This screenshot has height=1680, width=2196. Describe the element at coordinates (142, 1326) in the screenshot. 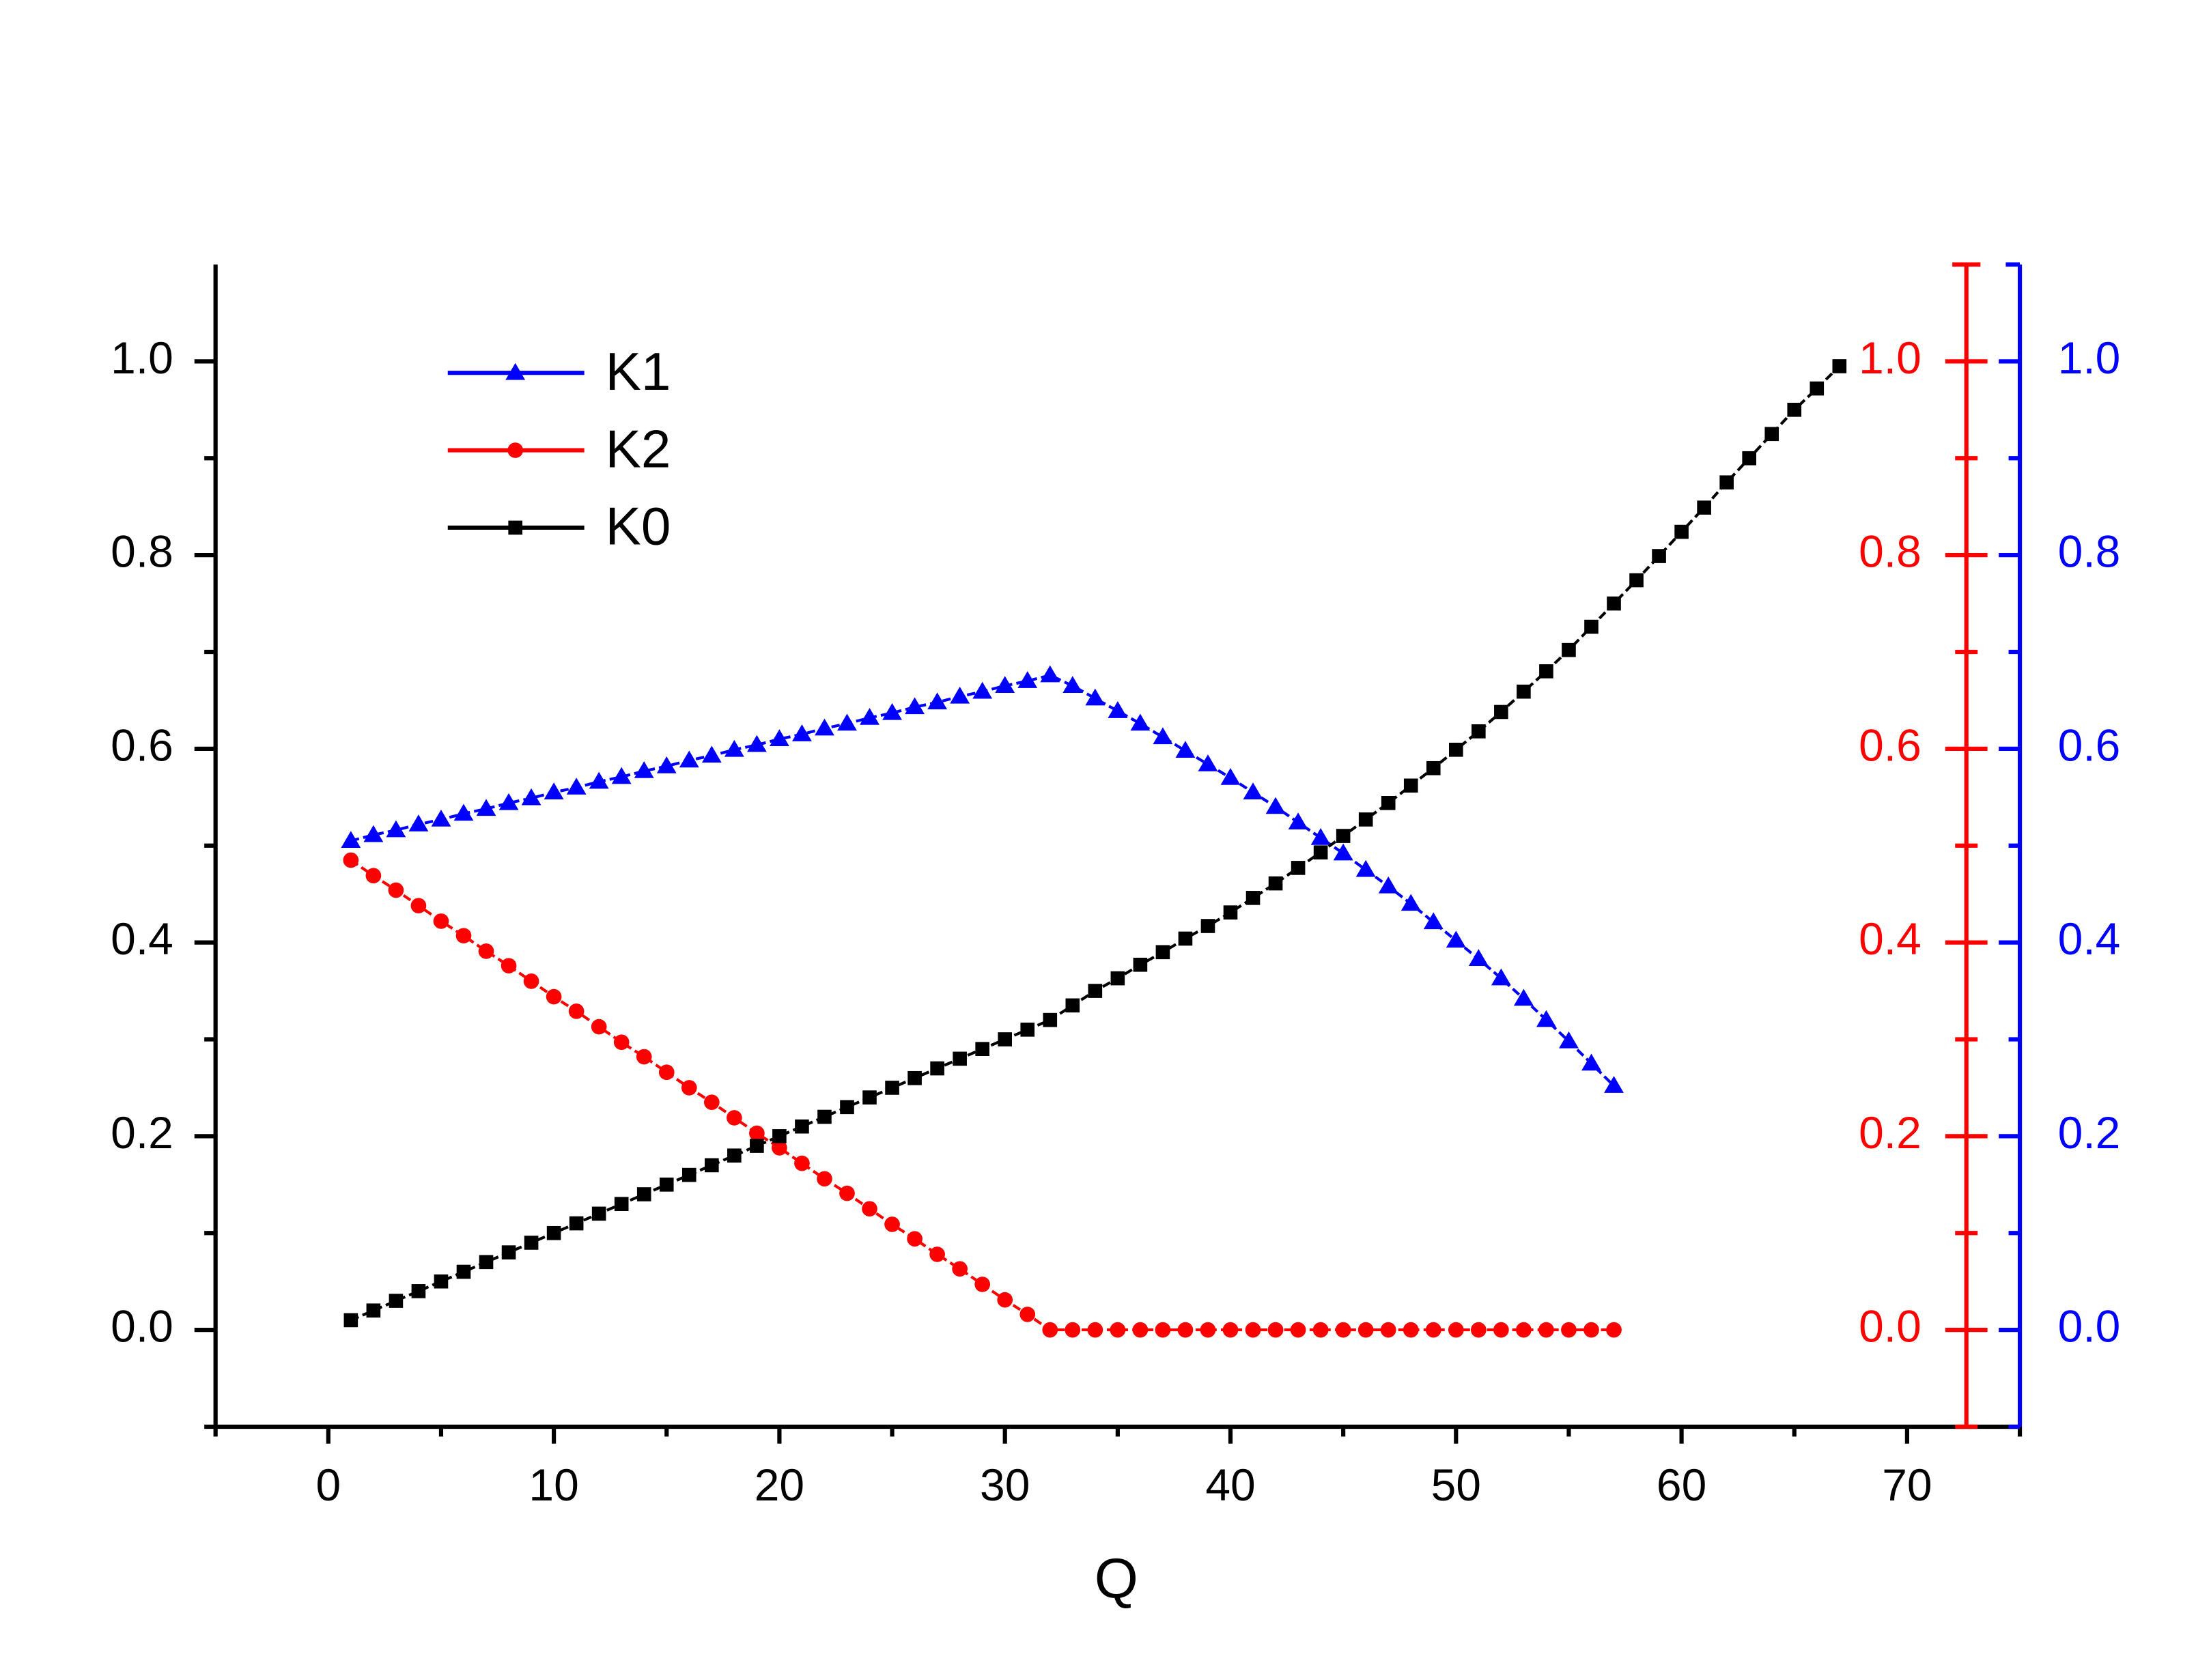

I see `y-tick-label: 0.0` at that location.